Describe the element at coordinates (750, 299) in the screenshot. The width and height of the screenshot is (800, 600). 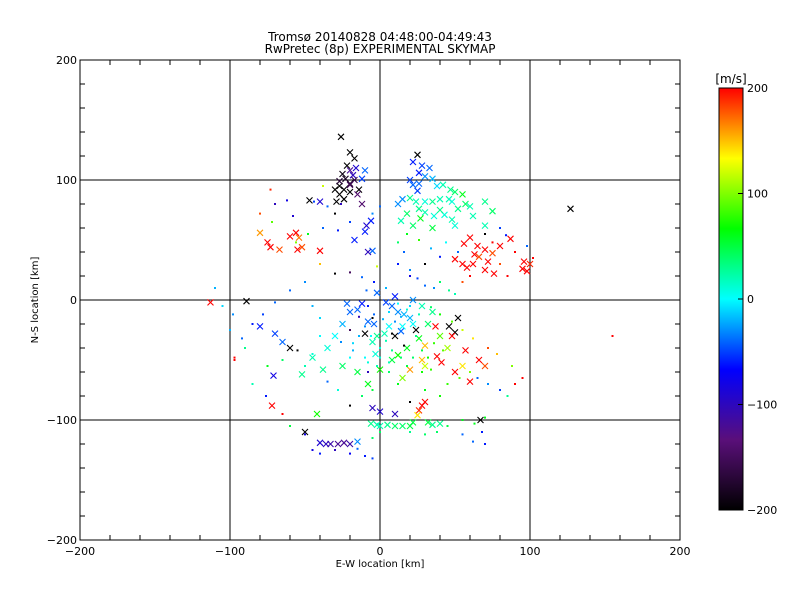
I see `colorbar-tick-label: 0` at that location.